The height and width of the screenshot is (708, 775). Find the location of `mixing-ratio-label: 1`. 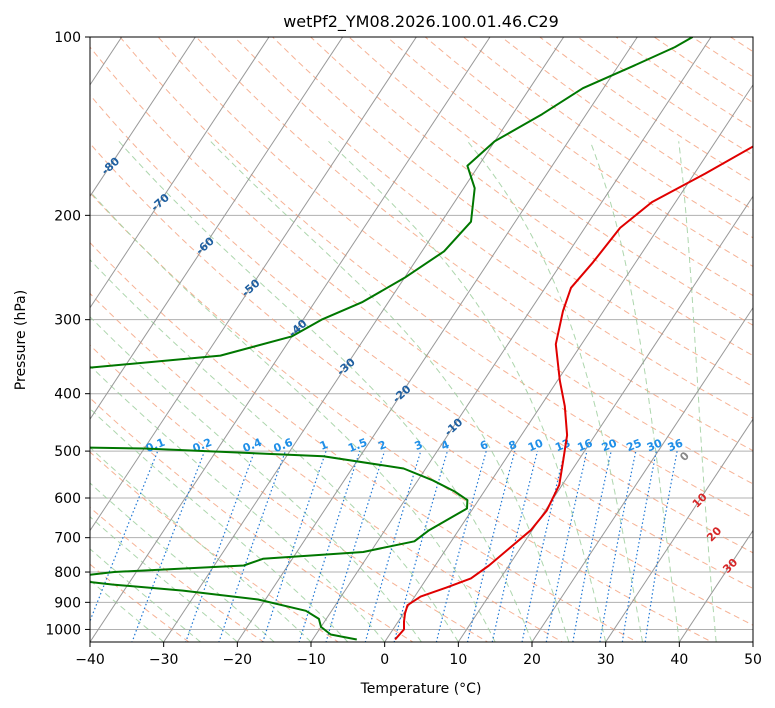

mixing-ratio-label: 1 is located at coordinates (324, 445).